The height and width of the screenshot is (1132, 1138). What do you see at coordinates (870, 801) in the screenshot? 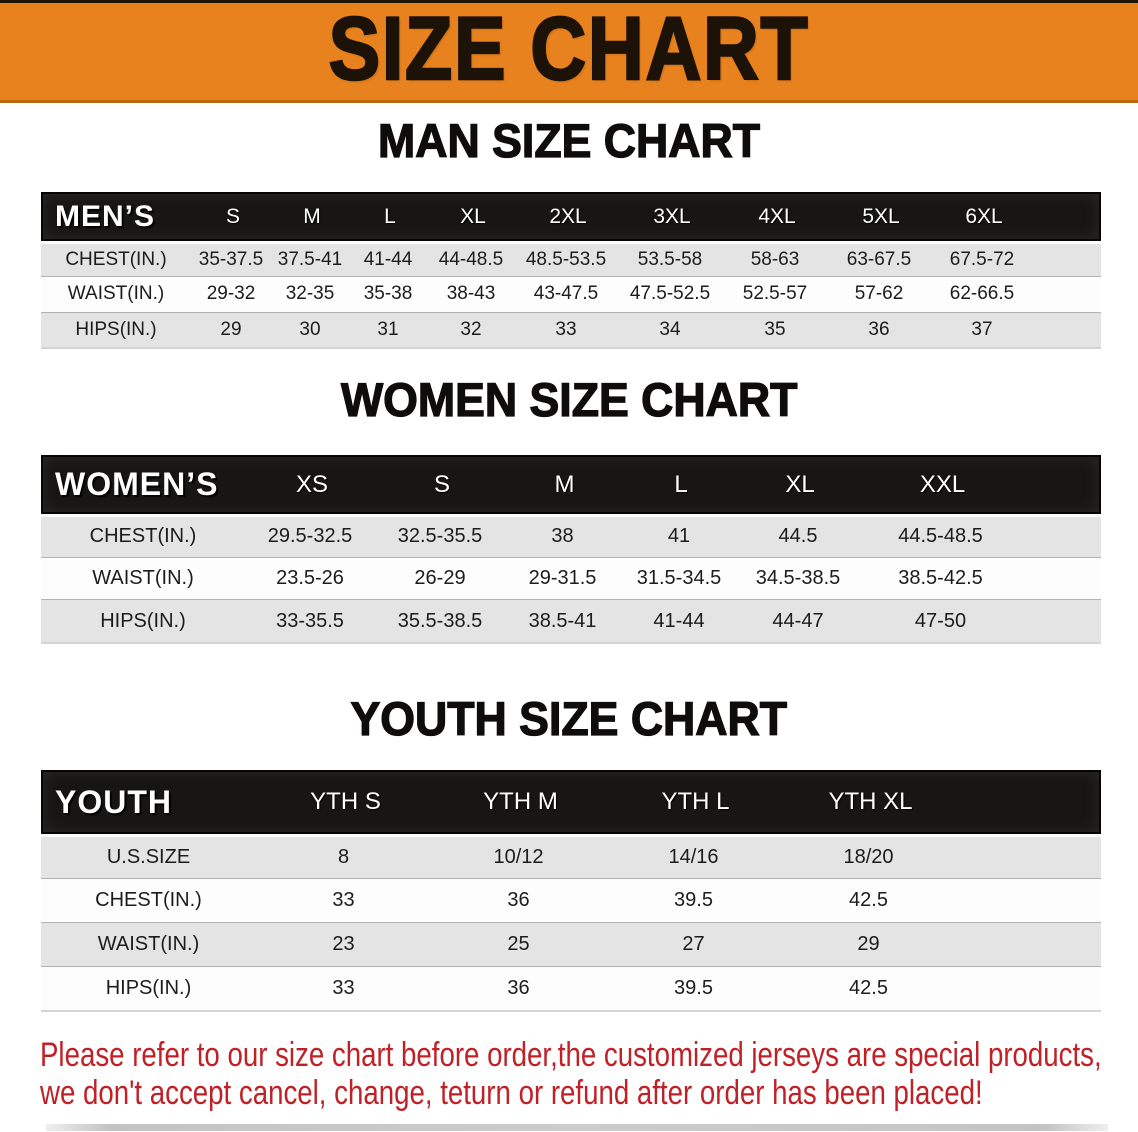
I see `column-header-yth-xl: YTH XL` at bounding box center [870, 801].